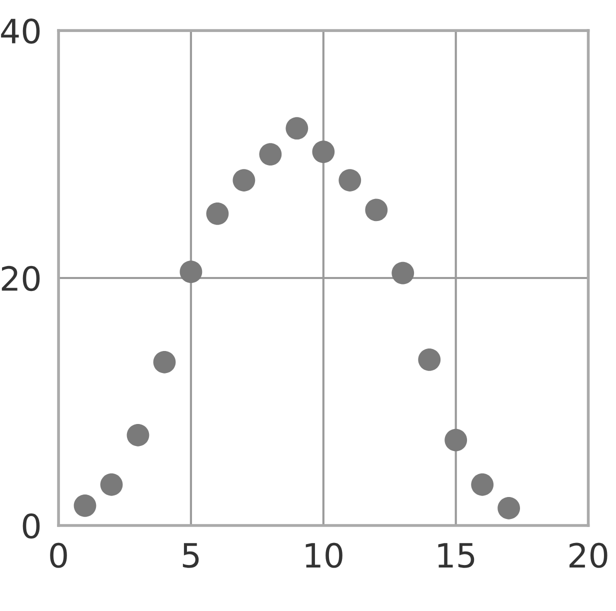 The height and width of the screenshot is (611, 616). What do you see at coordinates (190, 555) in the screenshot?
I see `x-tick-label: 5` at bounding box center [190, 555].